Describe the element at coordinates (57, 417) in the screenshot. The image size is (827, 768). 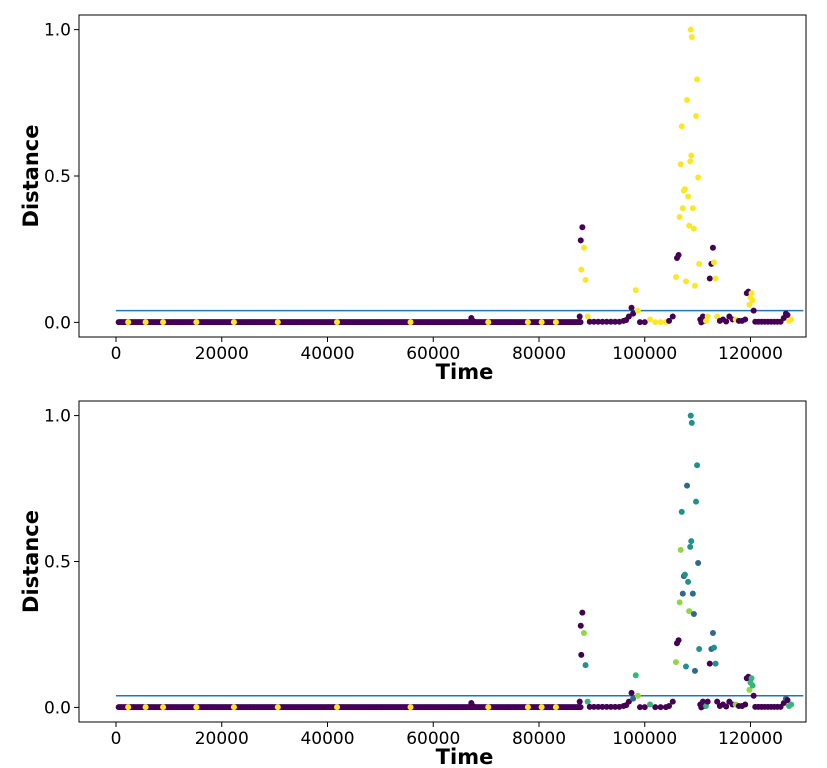
I see `y-tick-label: 1.0` at that location.